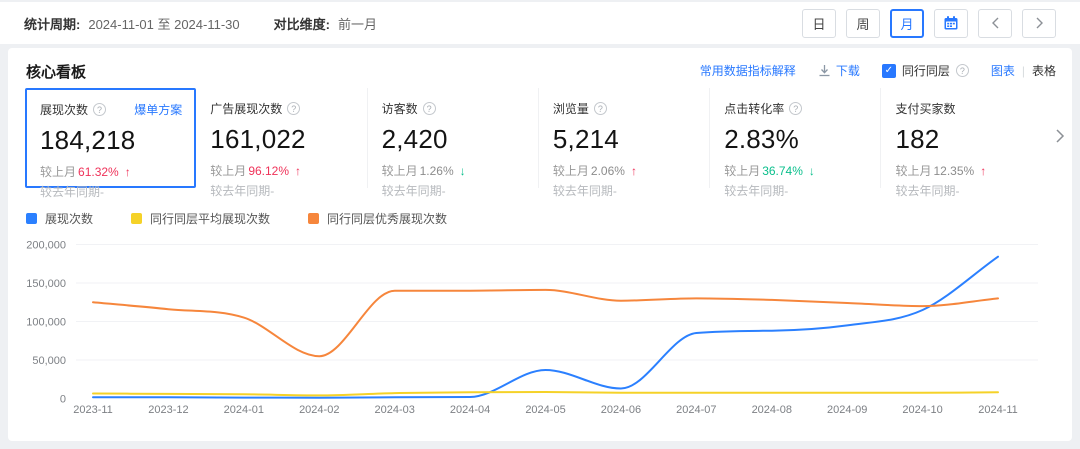 Image resolution: width=1080 pixels, height=449 pixels. I want to click on metric-card: 支付买家数 182 较上月 12.35% ↑ 较去年同期-, so click(967, 143).